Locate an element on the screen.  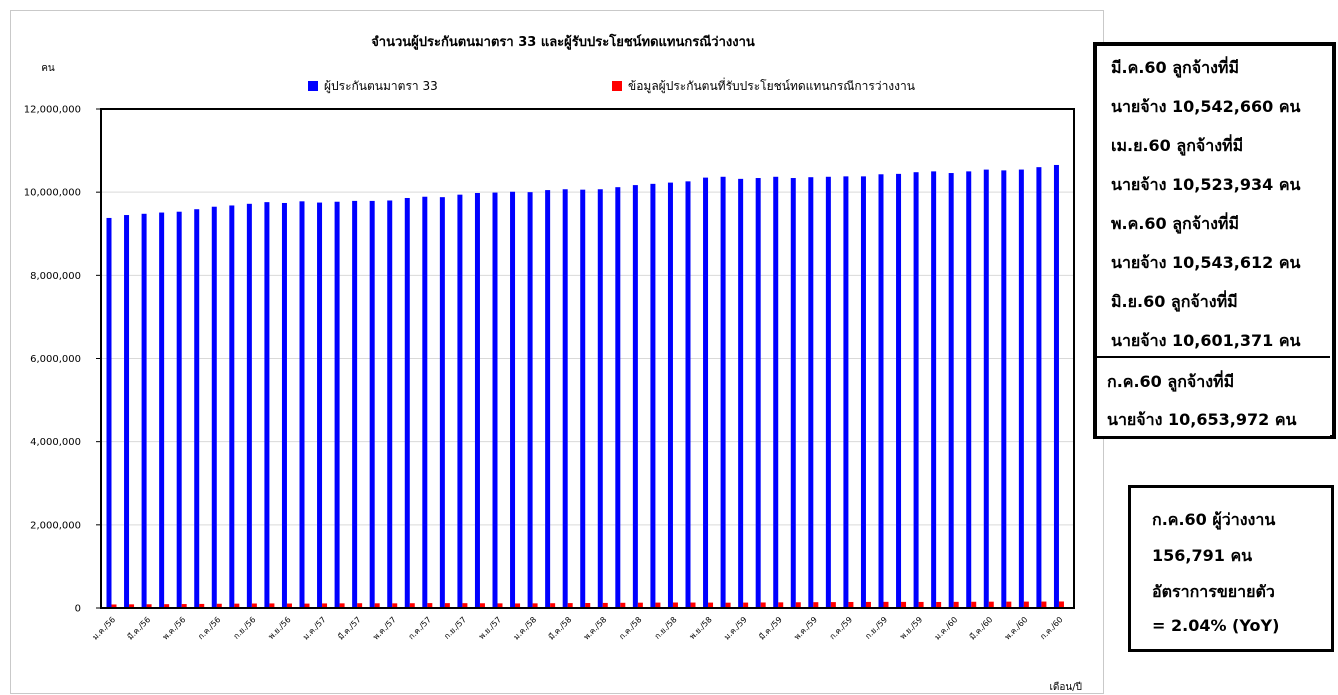
x-tick-label: ก.ย./57 is located at coordinates (455, 628).